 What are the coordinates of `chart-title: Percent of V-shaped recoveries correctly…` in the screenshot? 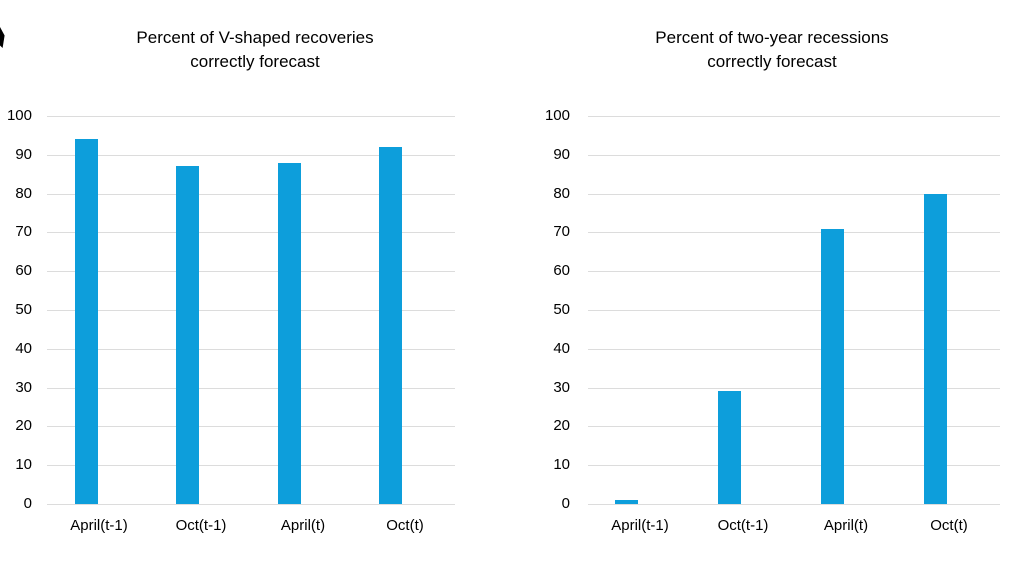 It's located at (255, 50).